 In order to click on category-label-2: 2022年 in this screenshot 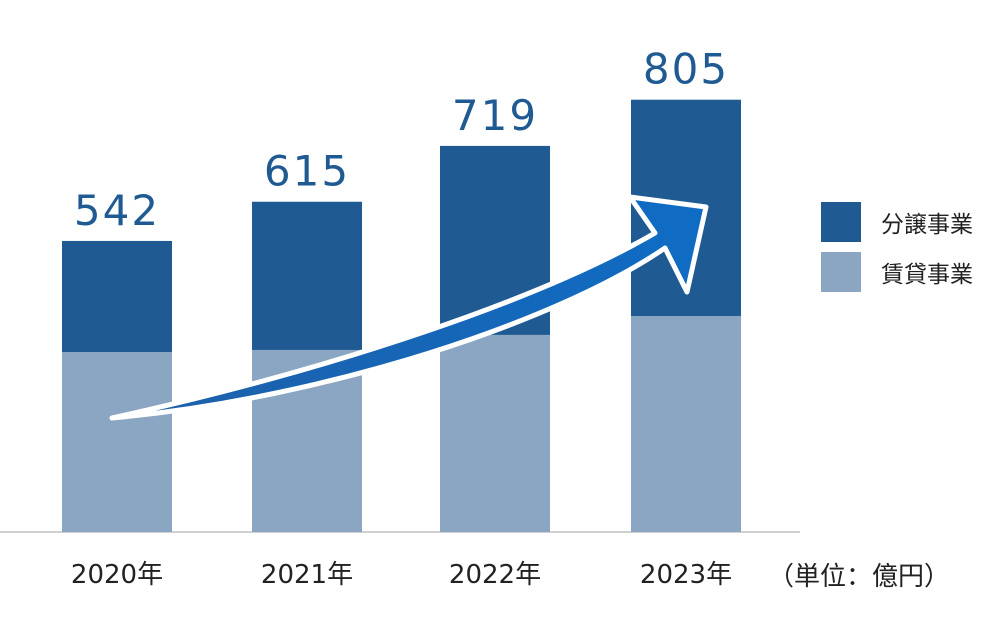, I will do `click(495, 575)`.